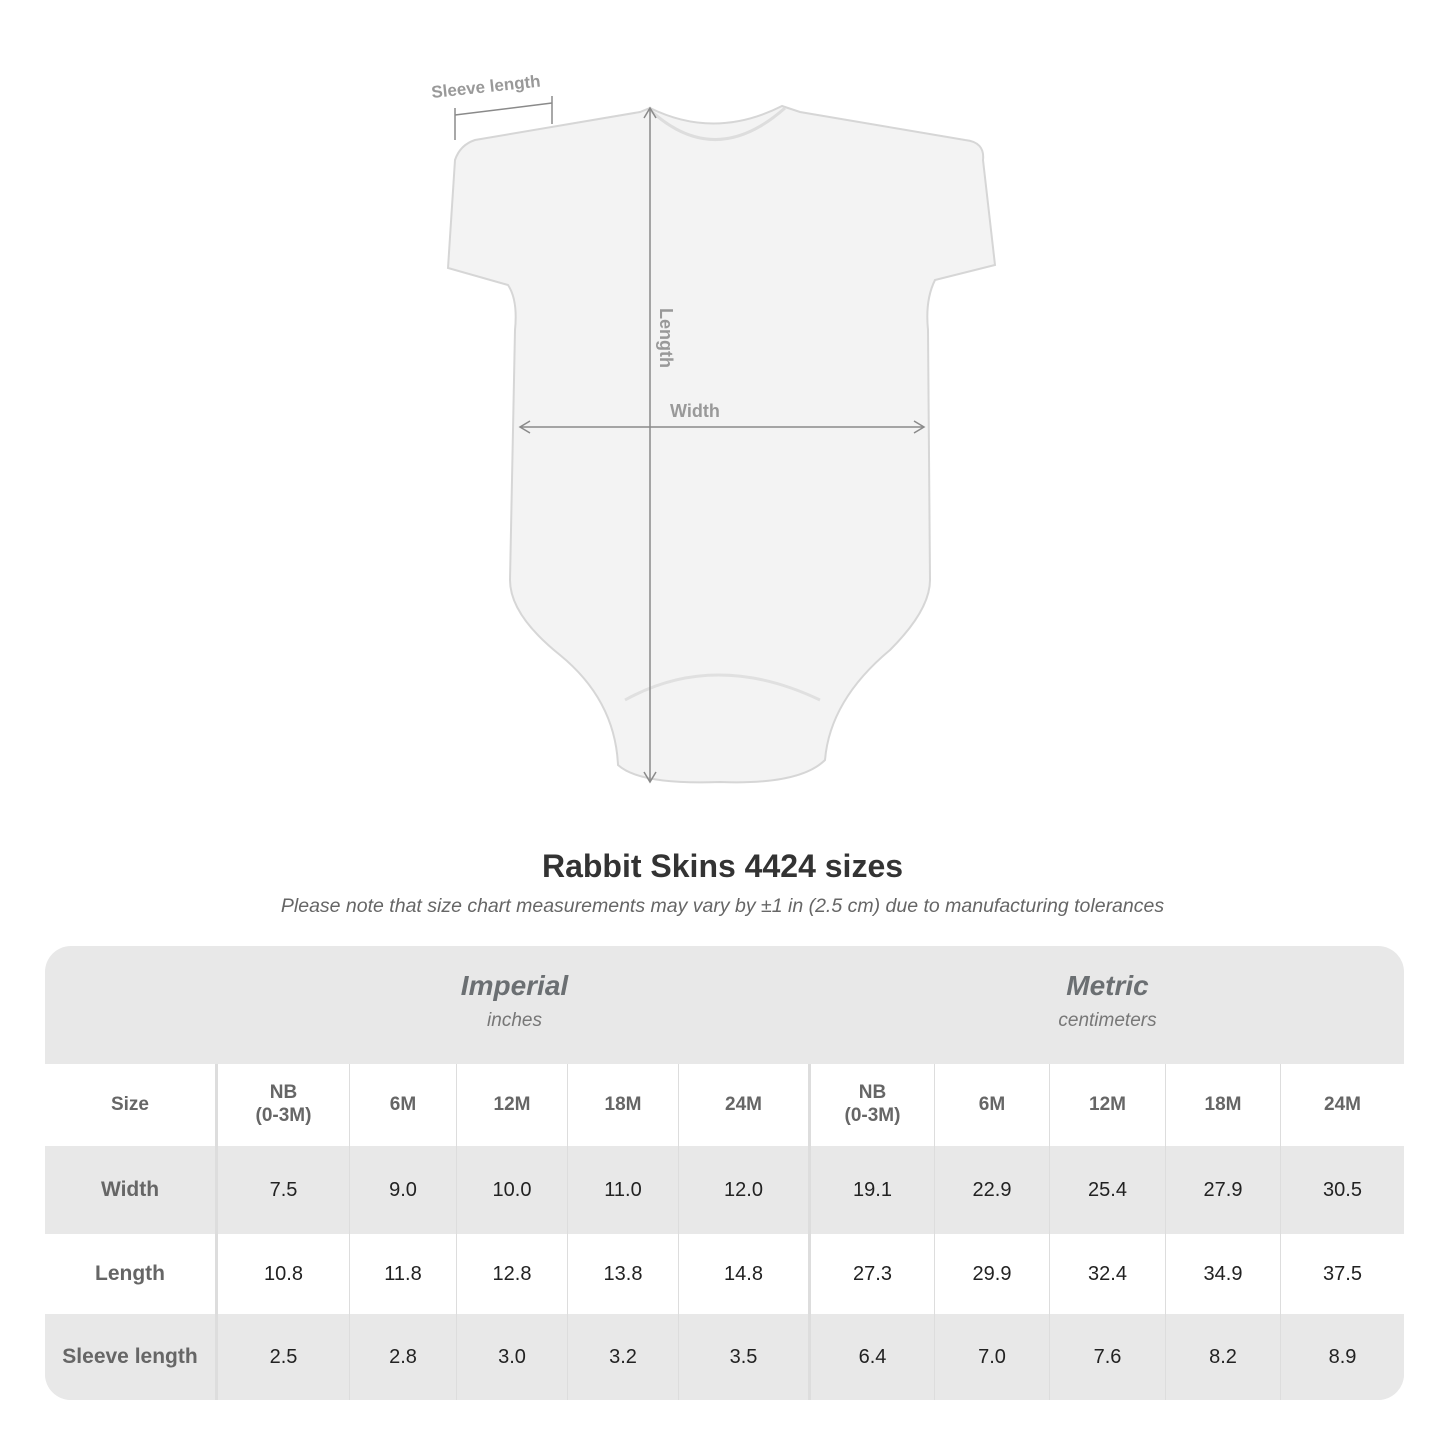 The image size is (1445, 1445). Describe the element at coordinates (514, 1005) in the screenshot. I see `imperial-header: Imperial inches` at that location.